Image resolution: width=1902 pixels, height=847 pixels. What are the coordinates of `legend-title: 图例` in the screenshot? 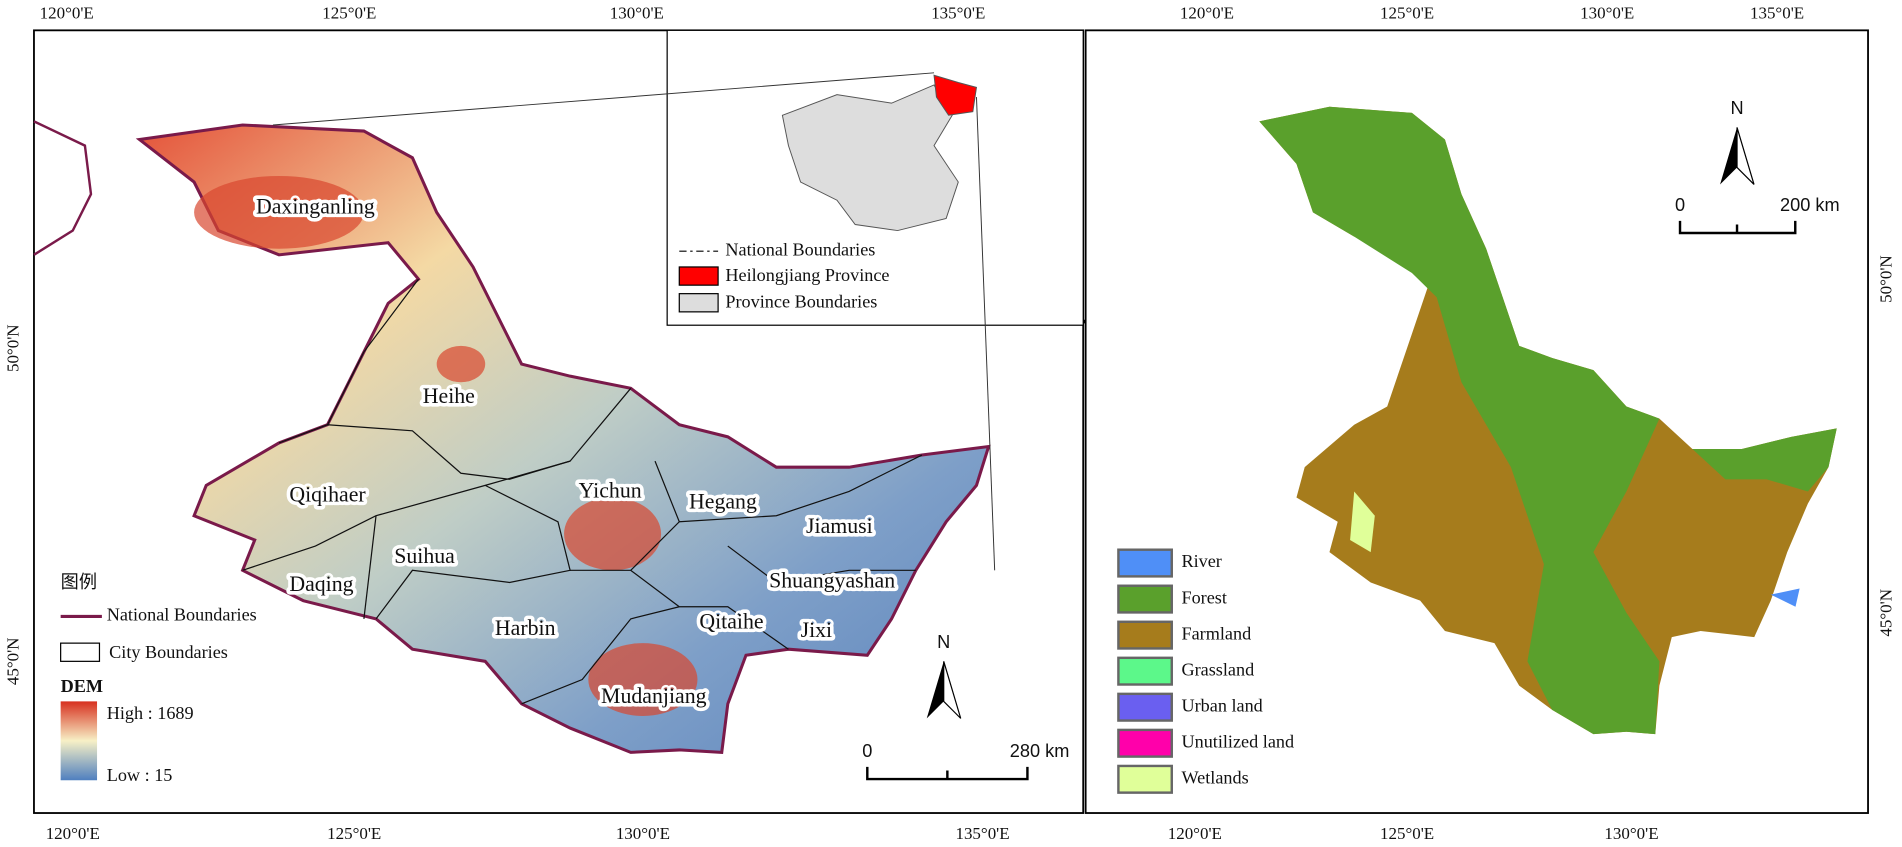 It's located at (79, 582).